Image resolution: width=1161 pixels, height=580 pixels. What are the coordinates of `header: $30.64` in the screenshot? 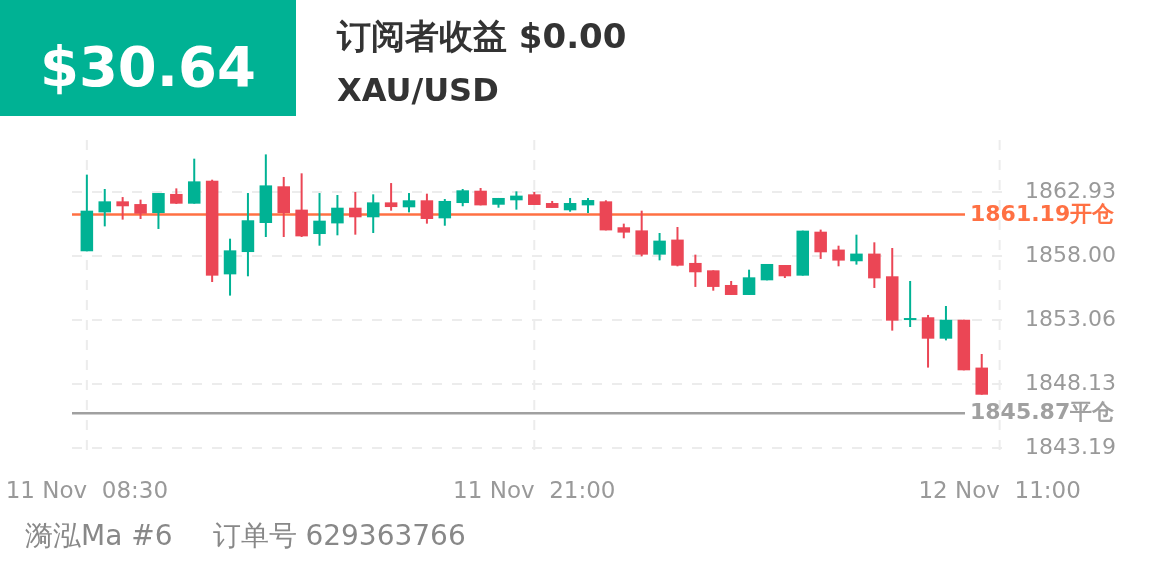 It's located at (148, 58).